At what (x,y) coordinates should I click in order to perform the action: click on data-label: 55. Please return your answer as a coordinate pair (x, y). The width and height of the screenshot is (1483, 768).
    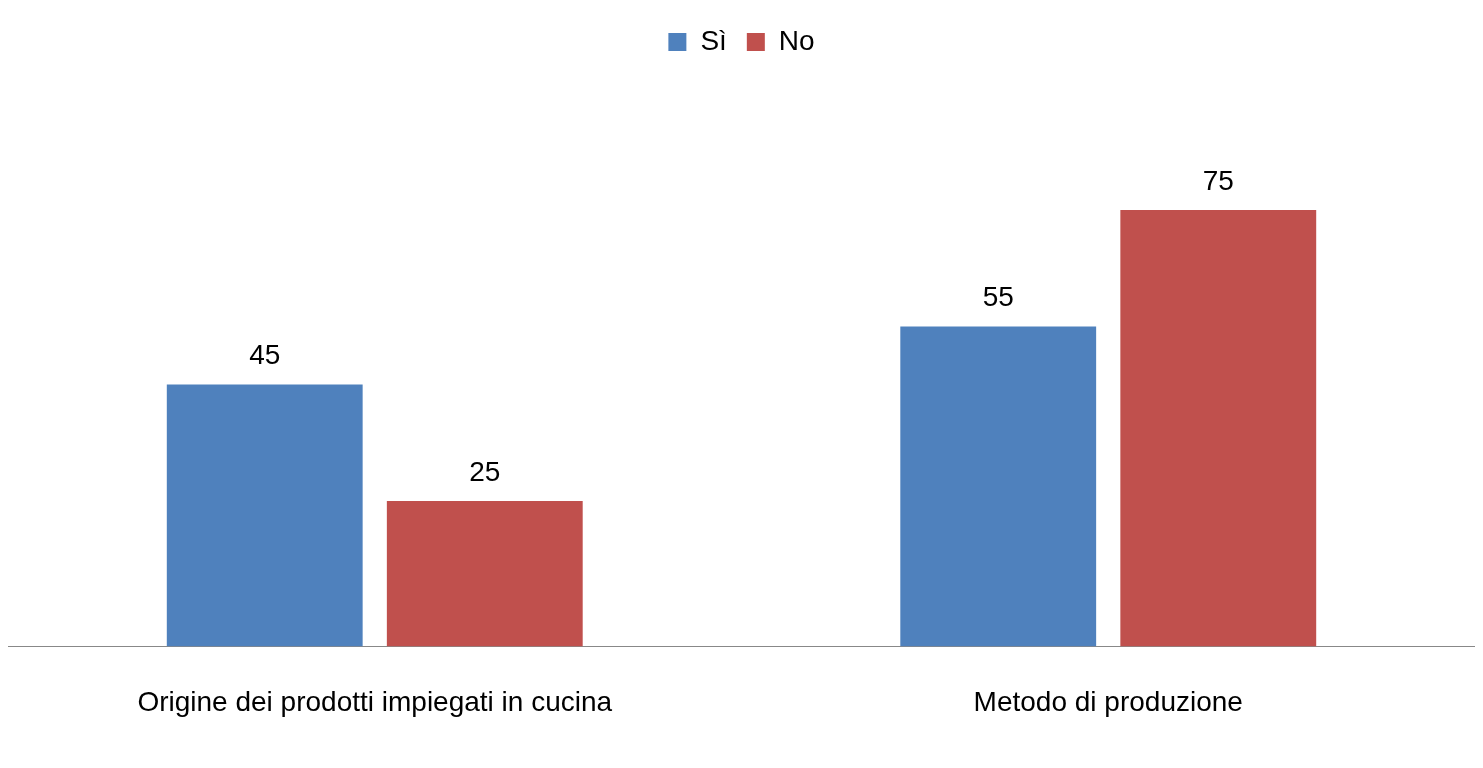
    Looking at the image, I should click on (998, 297).